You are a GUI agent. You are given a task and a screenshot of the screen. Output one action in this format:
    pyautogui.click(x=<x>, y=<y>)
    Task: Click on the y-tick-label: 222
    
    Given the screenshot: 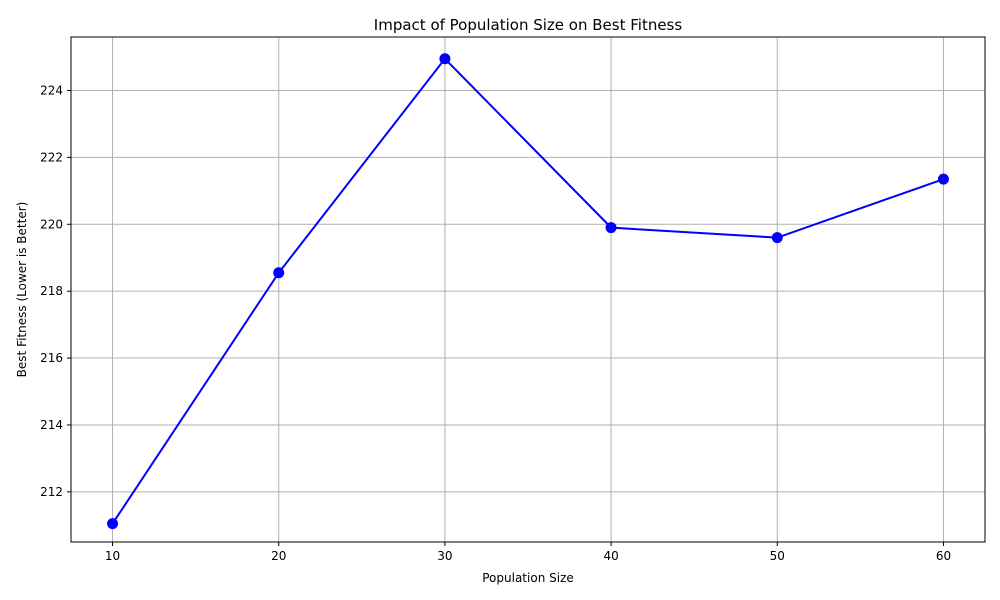 What is the action you would take?
    pyautogui.click(x=51, y=157)
    